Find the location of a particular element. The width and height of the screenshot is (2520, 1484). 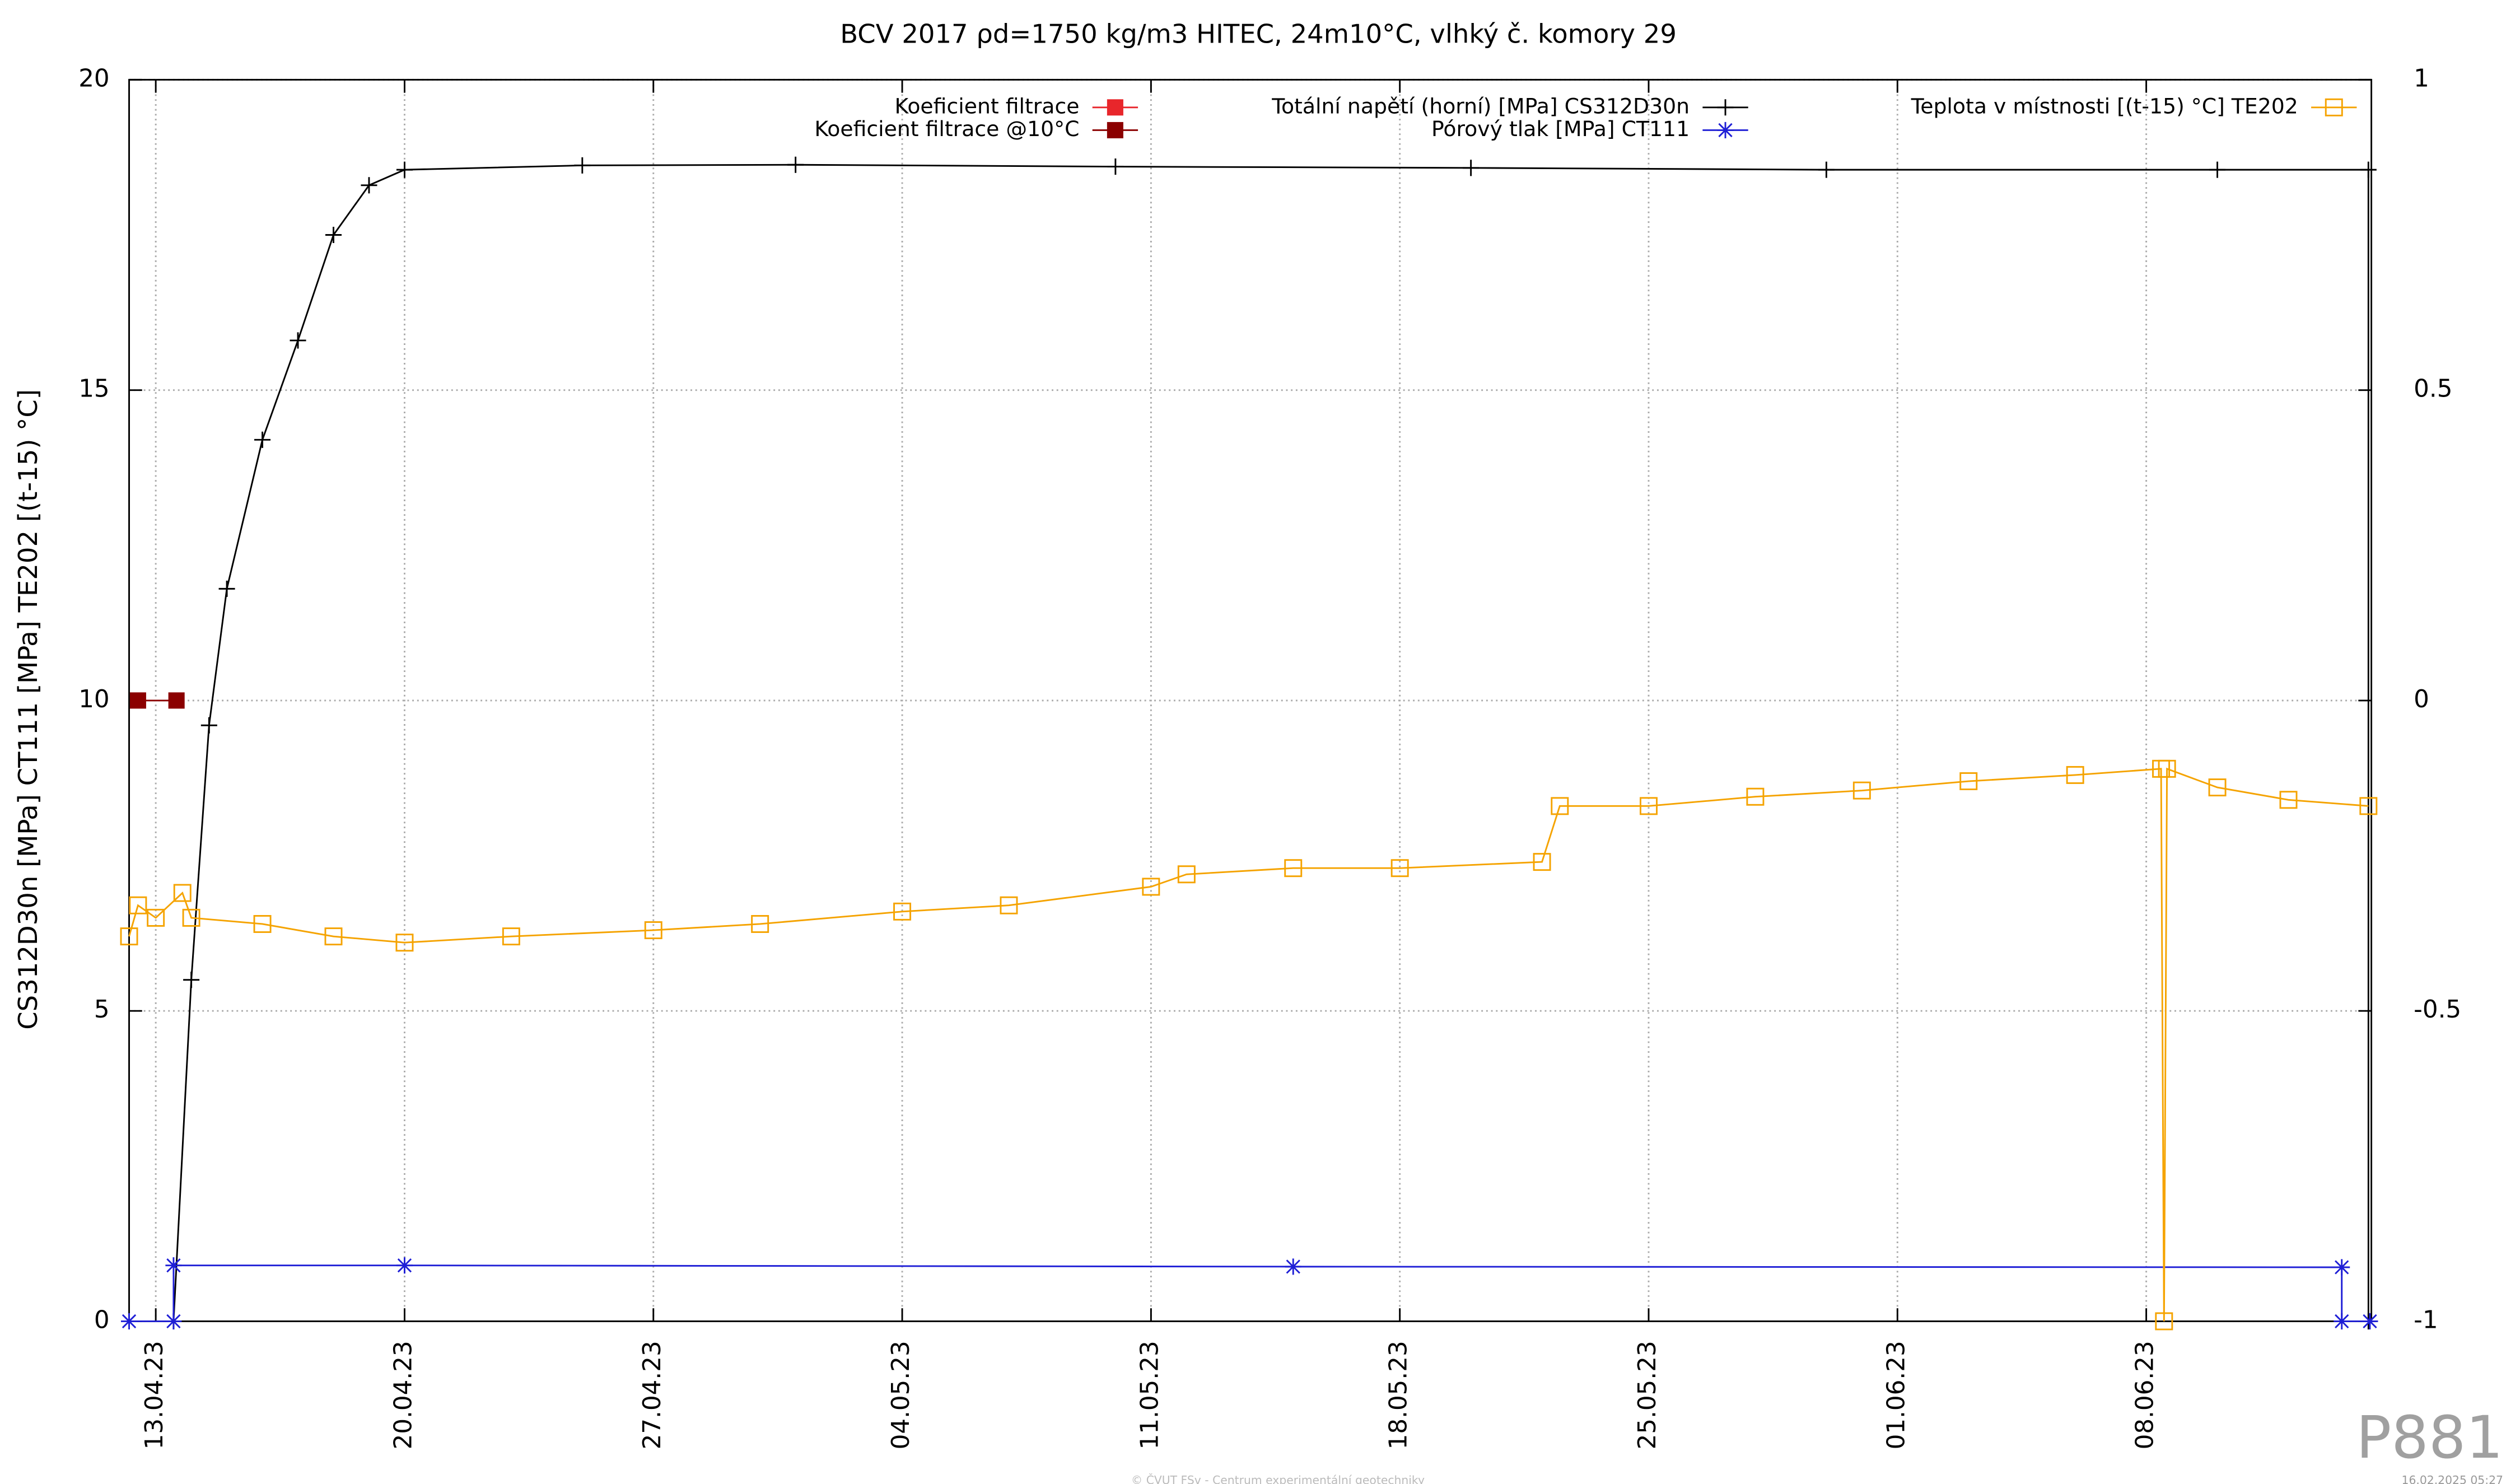

x-tick-label: 04.05.23 is located at coordinates (901, 1395).